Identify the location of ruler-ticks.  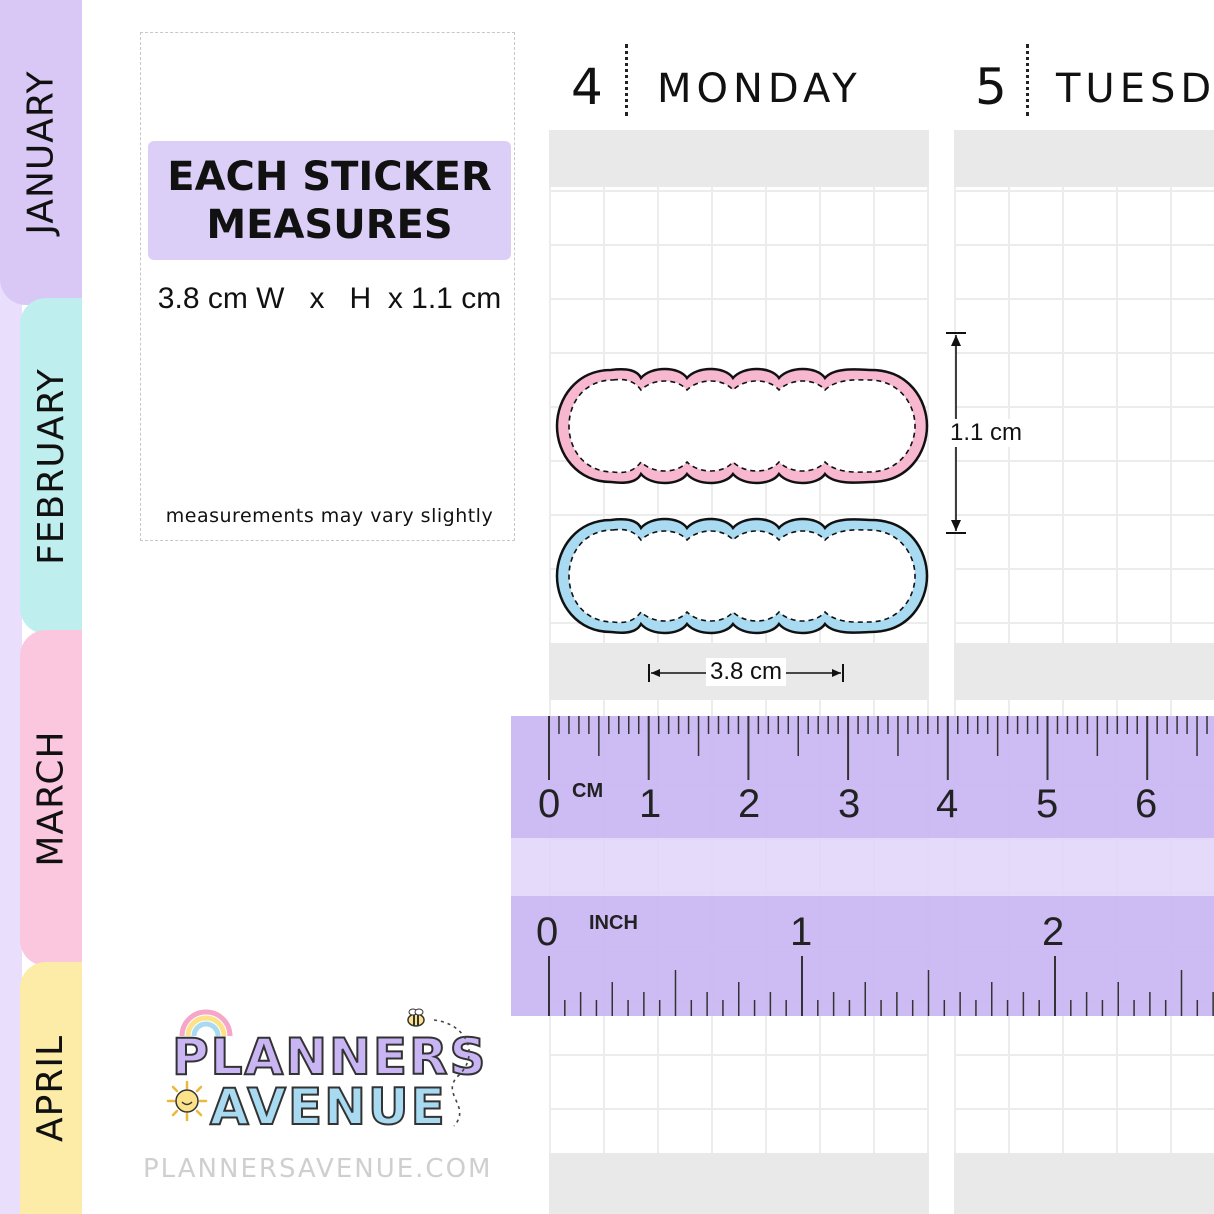
(881, 866).